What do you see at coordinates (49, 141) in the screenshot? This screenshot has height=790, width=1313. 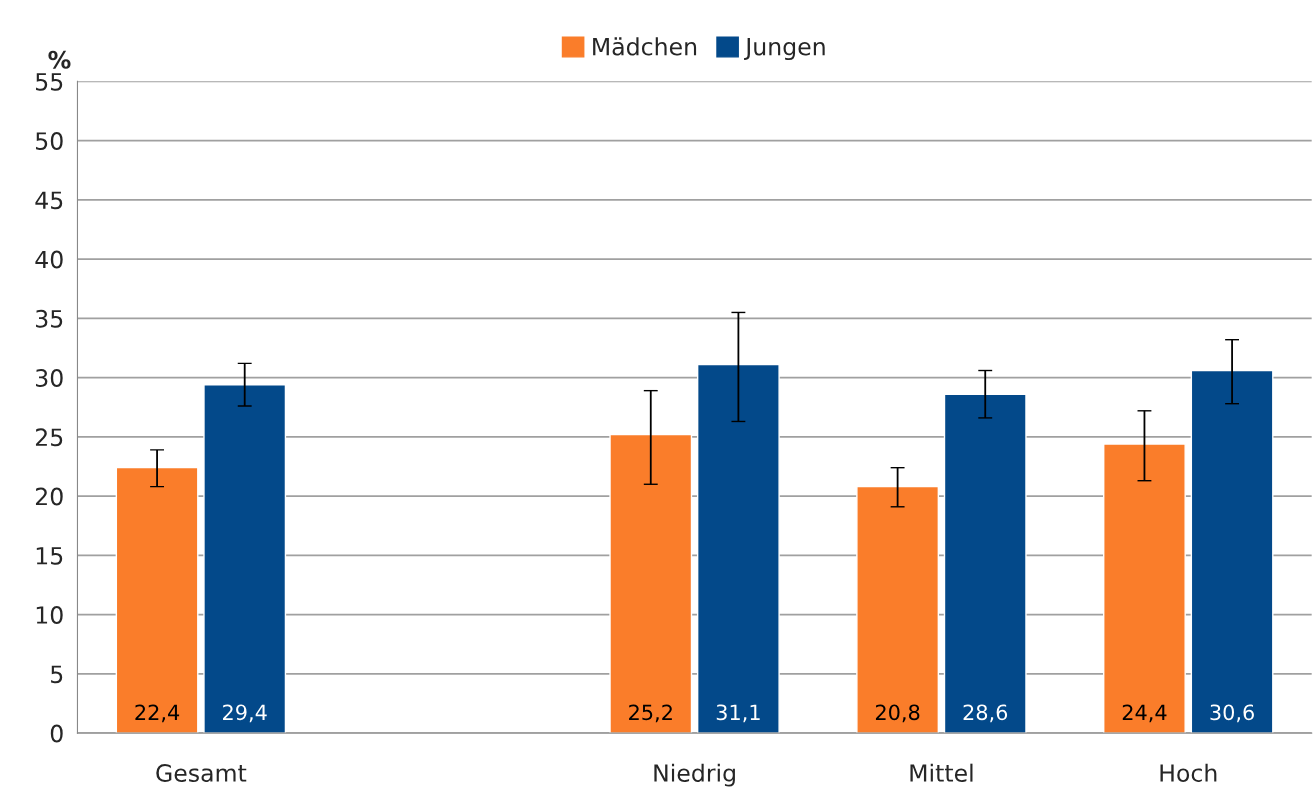 I see `y-tick-label: 50` at bounding box center [49, 141].